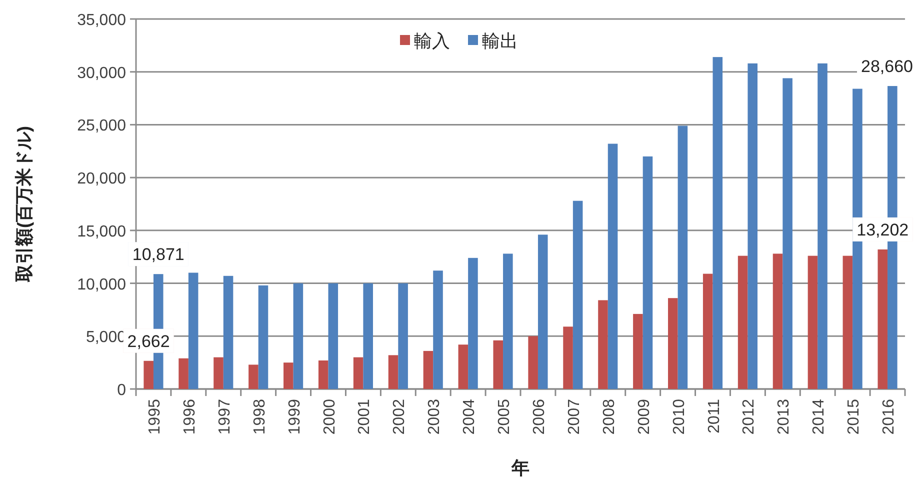 This screenshot has height=481, width=919. What do you see at coordinates (609, 416) in the screenshot?
I see `x-tick-label: 2008` at bounding box center [609, 416].